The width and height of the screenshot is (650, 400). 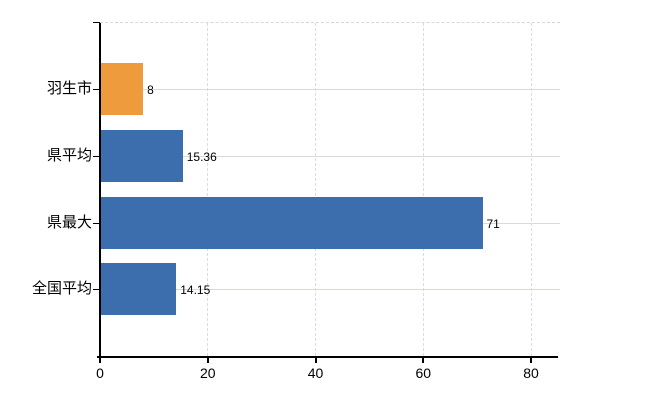 I want to click on category-label: 全国平均, so click(x=61, y=288).